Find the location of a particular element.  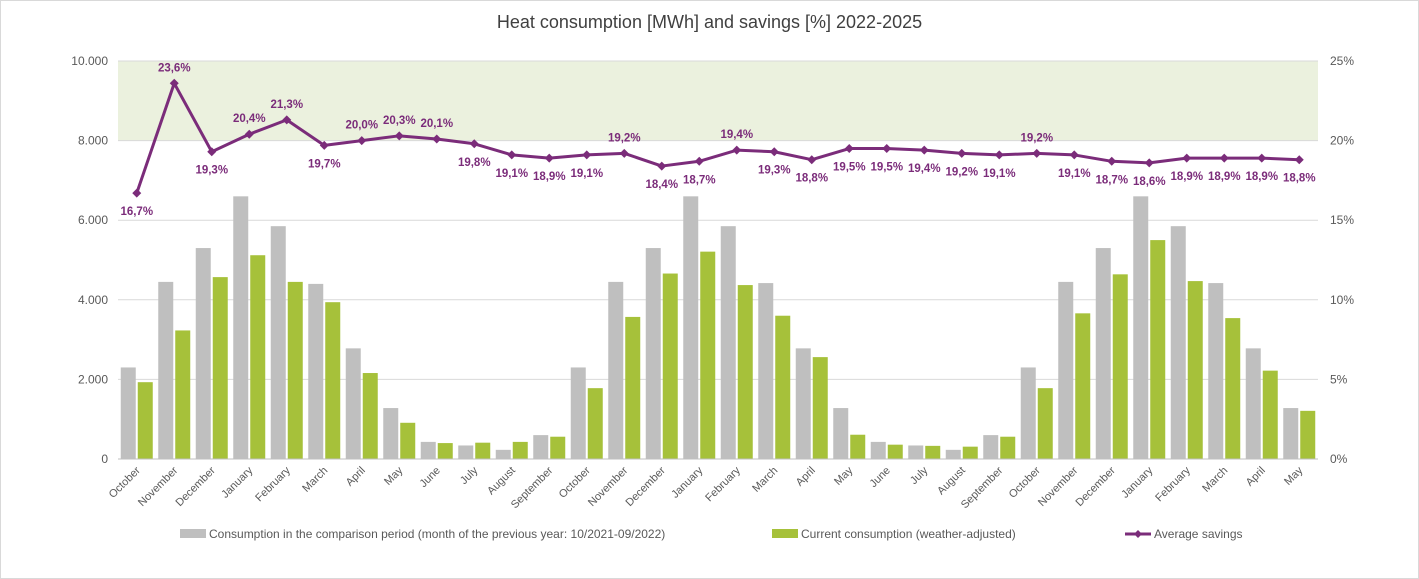

legend-label: Current consumption (weather-adjusted) is located at coordinates (908, 534).